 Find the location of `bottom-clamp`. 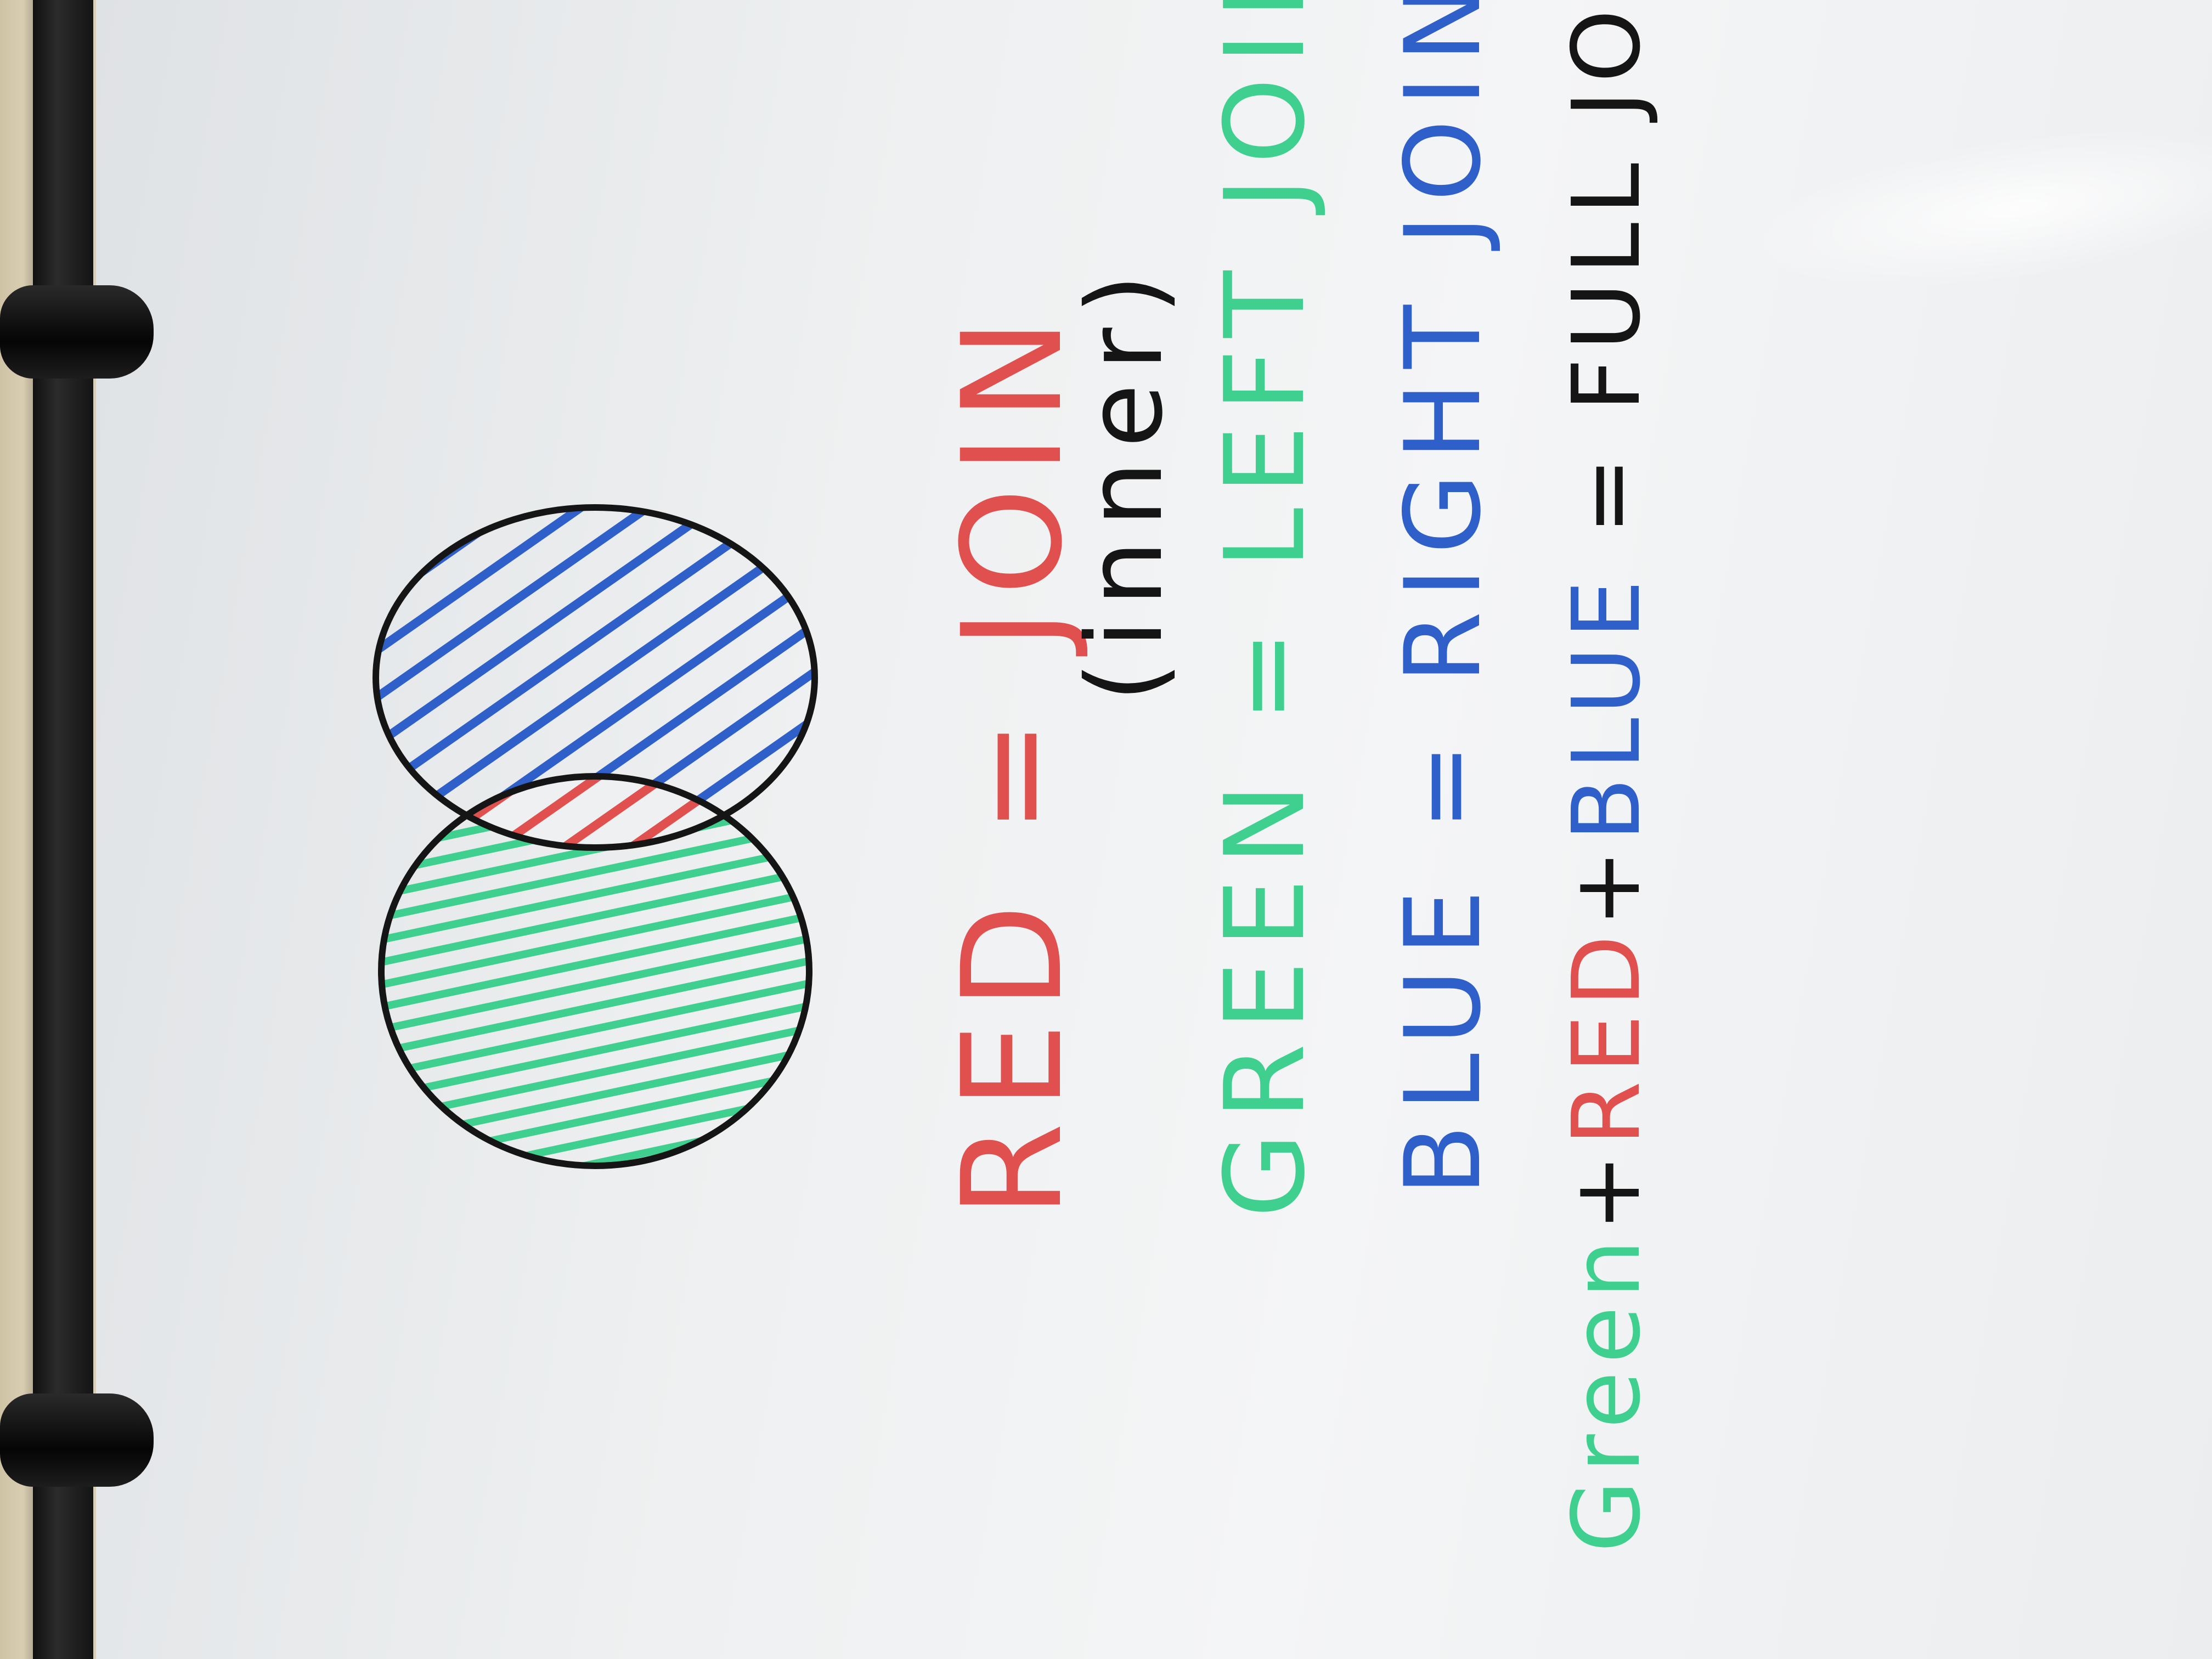

bottom-clamp is located at coordinates (77, 1440).